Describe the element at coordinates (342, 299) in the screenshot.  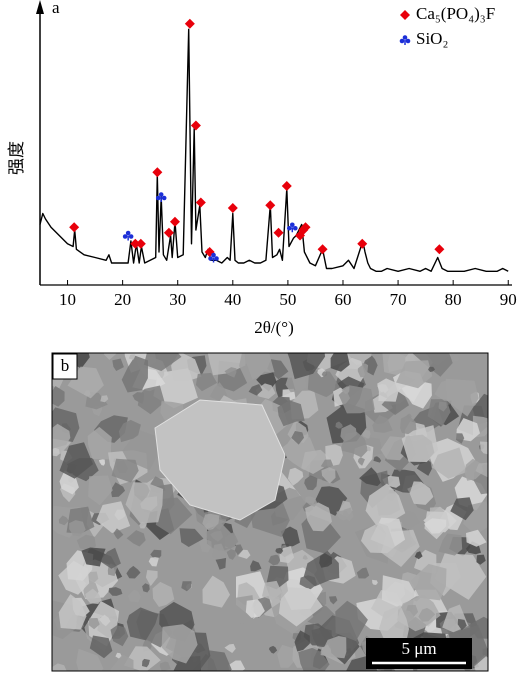
I see `x-tick-label: 60` at that location.